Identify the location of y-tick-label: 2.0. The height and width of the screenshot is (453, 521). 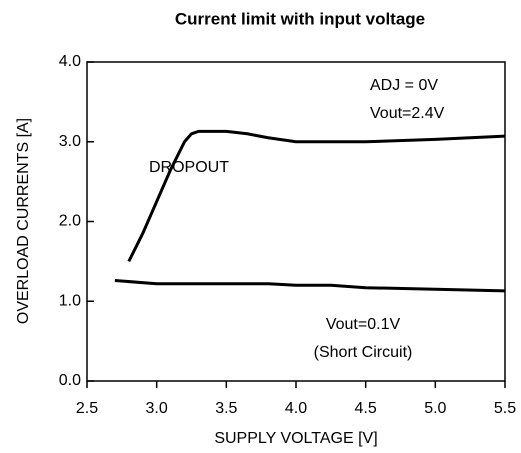
(70, 221).